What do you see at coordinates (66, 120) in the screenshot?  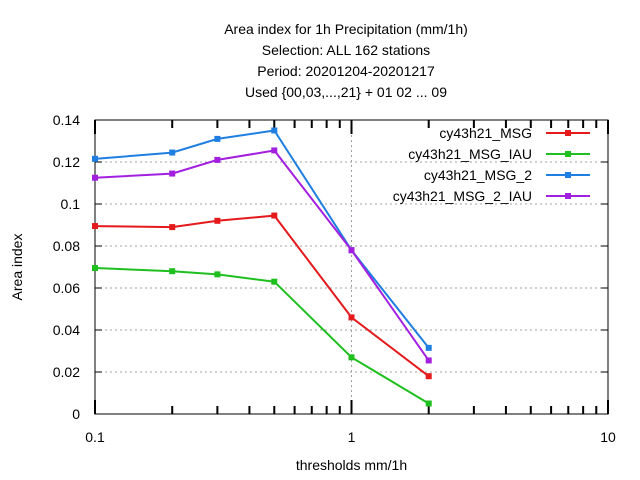 I see `y-tick-label: 0.14` at bounding box center [66, 120].